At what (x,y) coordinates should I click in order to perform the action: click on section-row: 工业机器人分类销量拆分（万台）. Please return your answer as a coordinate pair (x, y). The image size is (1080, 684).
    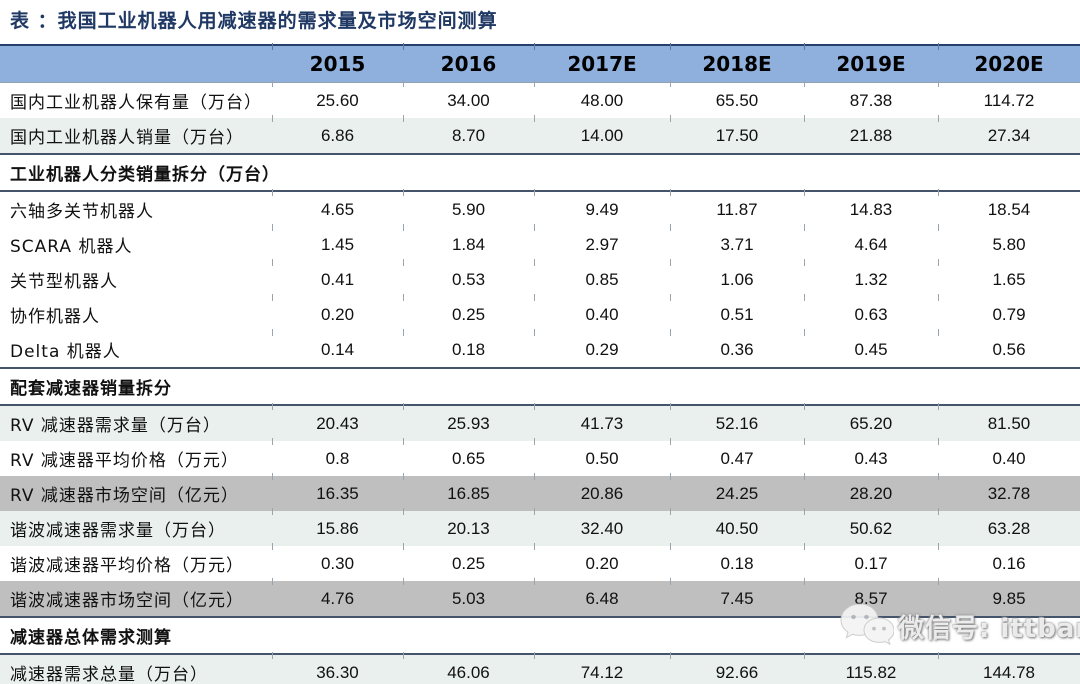
    Looking at the image, I should click on (540, 172).